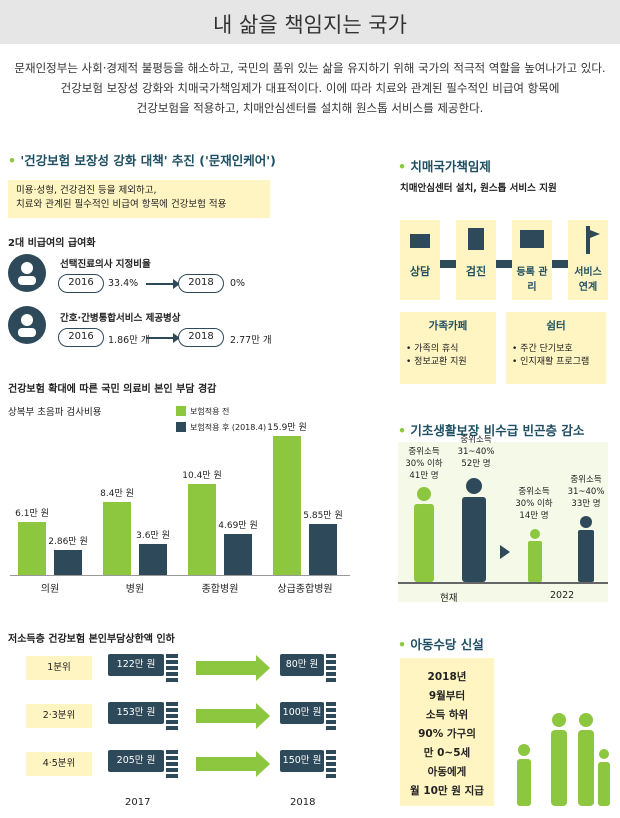 The width and height of the screenshot is (620, 818). What do you see at coordinates (424, 464) in the screenshot?
I see `now-group-1: 중위소득 30% 이하 41만 명` at bounding box center [424, 464].